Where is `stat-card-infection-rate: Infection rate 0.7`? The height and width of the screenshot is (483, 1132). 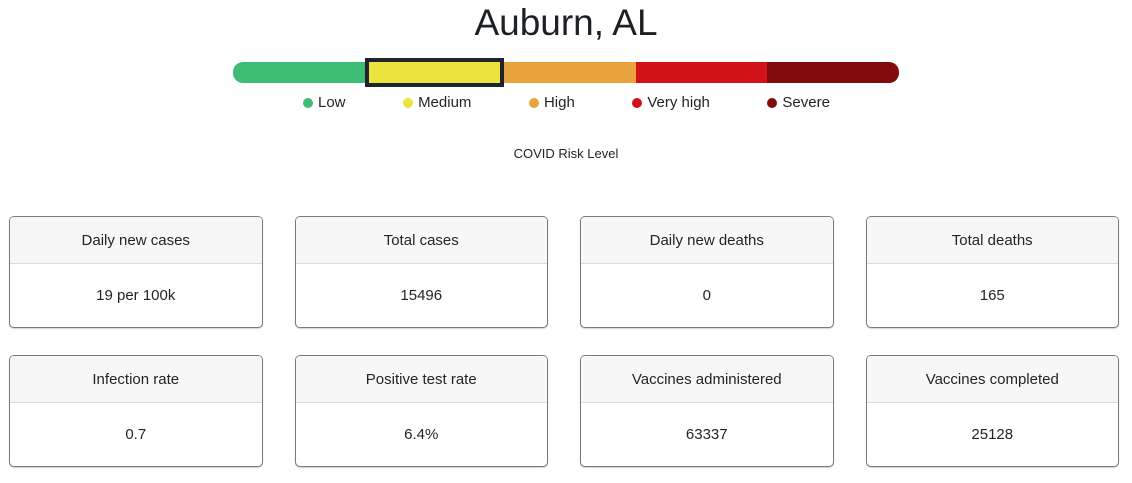
stat-card-infection-rate: Infection rate 0.7 is located at coordinates (136, 411).